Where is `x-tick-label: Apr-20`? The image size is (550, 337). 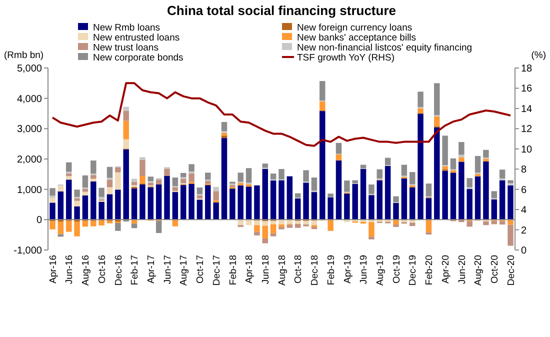
x-tick-label: Apr-20 is located at coordinates (446, 269).